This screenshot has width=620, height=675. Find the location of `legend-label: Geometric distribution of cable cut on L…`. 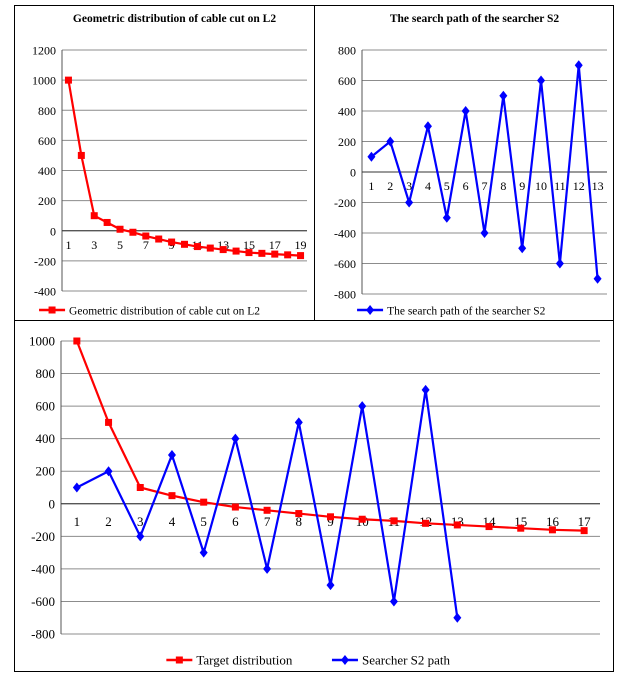

legend-label: Geometric distribution of cable cut on L… is located at coordinates (164, 312).